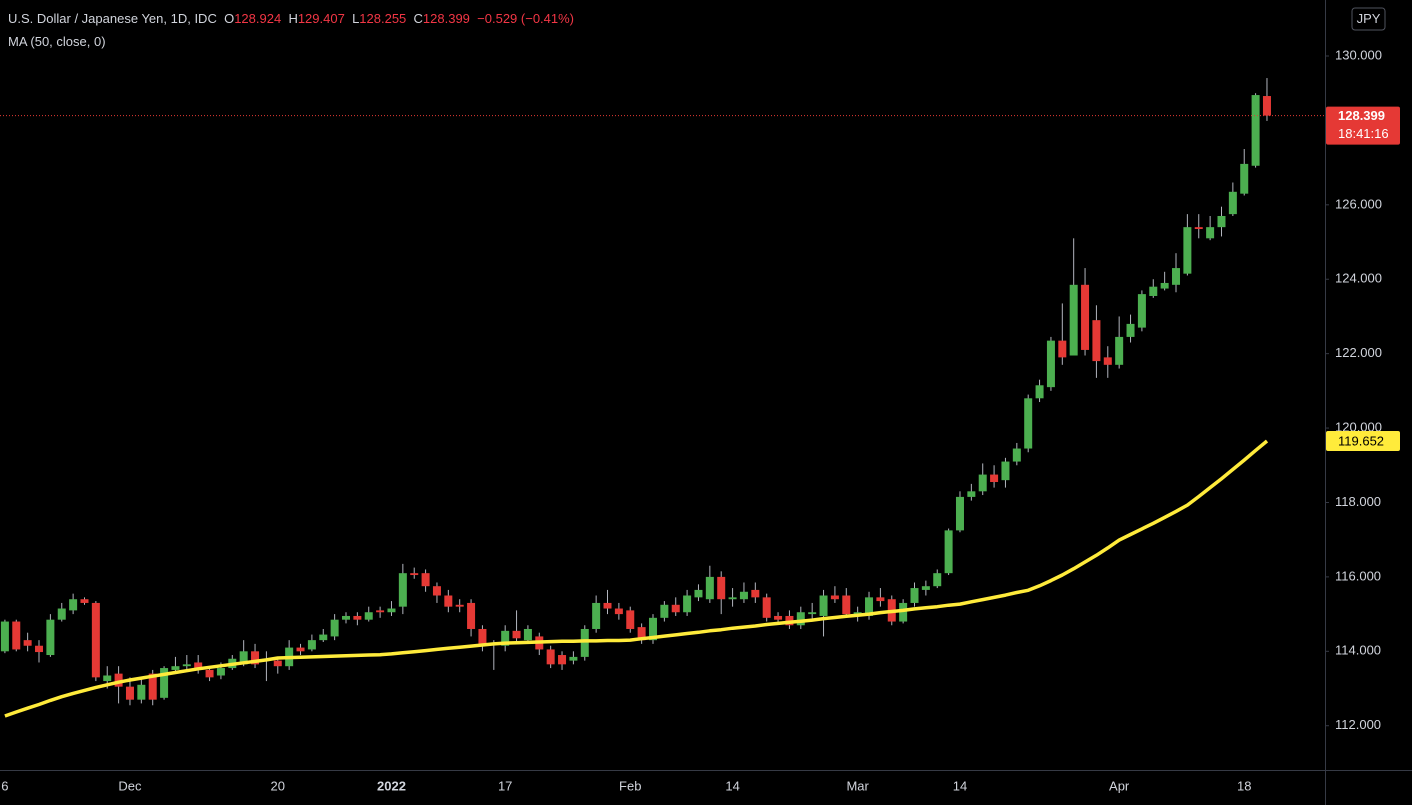 Image resolution: width=1412 pixels, height=805 pixels. I want to click on x-tick-label: Apr, so click(1119, 785).